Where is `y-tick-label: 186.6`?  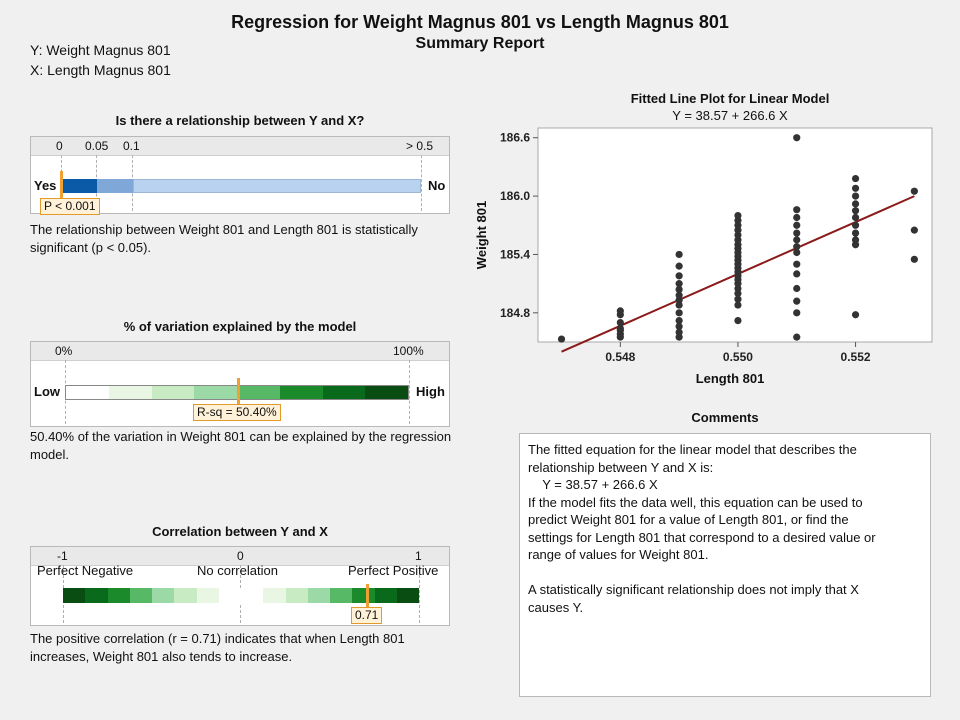
y-tick-label: 186.6 is located at coordinates (515, 138).